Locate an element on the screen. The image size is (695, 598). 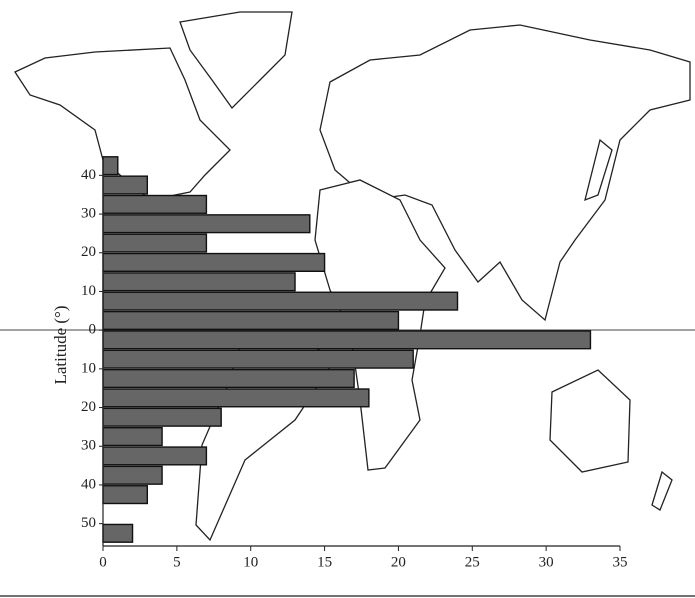
x-tick-label: 35 is located at coordinates (620, 562).